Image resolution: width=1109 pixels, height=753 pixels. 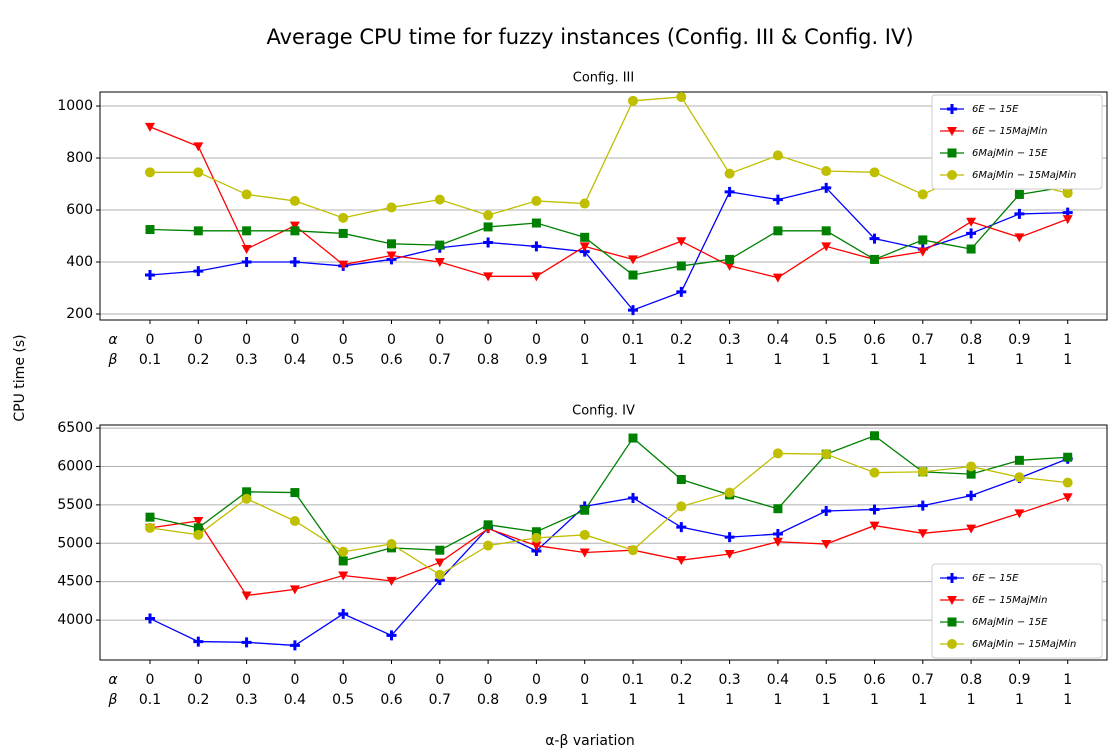 What do you see at coordinates (295, 360) in the screenshot?
I see `x-tick-label: 0.4` at bounding box center [295, 360].